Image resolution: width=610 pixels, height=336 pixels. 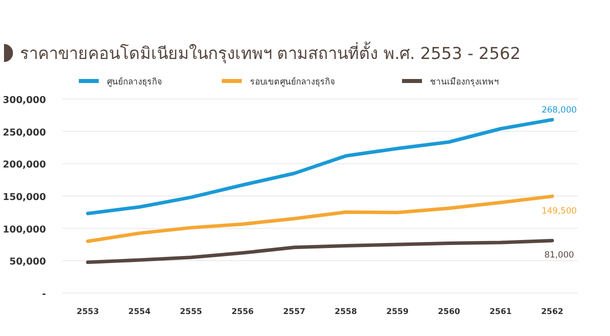 What do you see at coordinates (44, 294) in the screenshot?
I see `y-tick-label: -` at bounding box center [44, 294].